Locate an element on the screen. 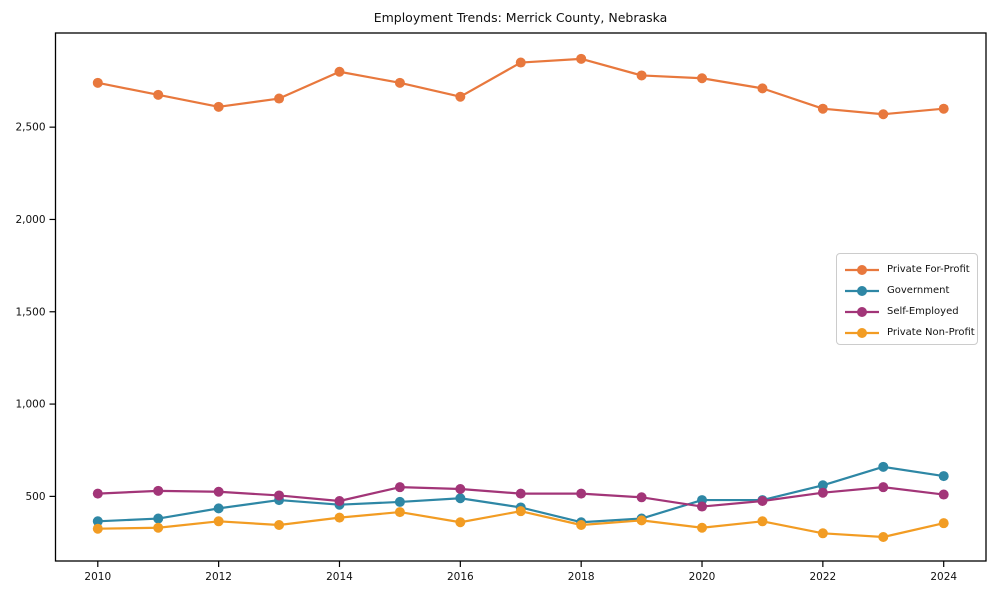 This screenshot has height=600, width=1000. x-tick-label: 2014 is located at coordinates (339, 577).